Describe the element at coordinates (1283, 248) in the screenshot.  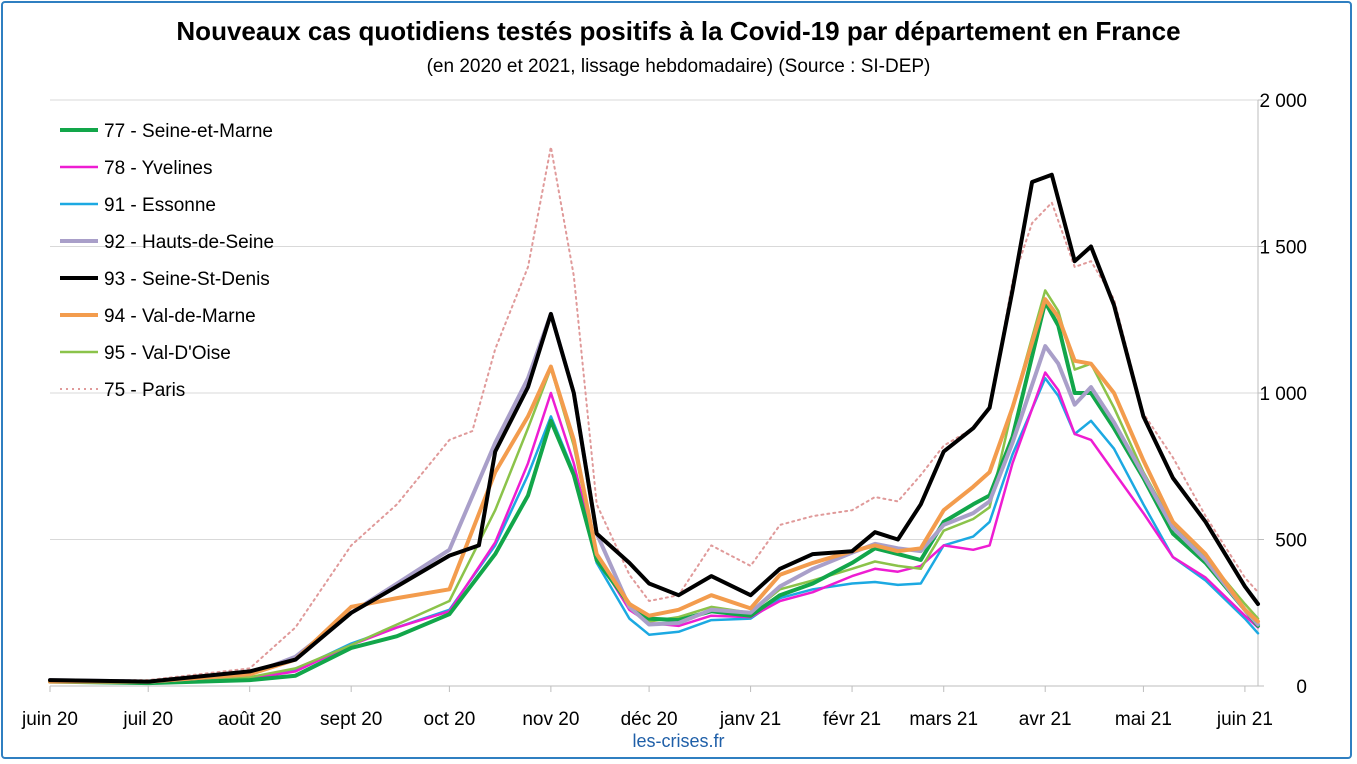
I see `y-tick-label: 1 500` at that location.